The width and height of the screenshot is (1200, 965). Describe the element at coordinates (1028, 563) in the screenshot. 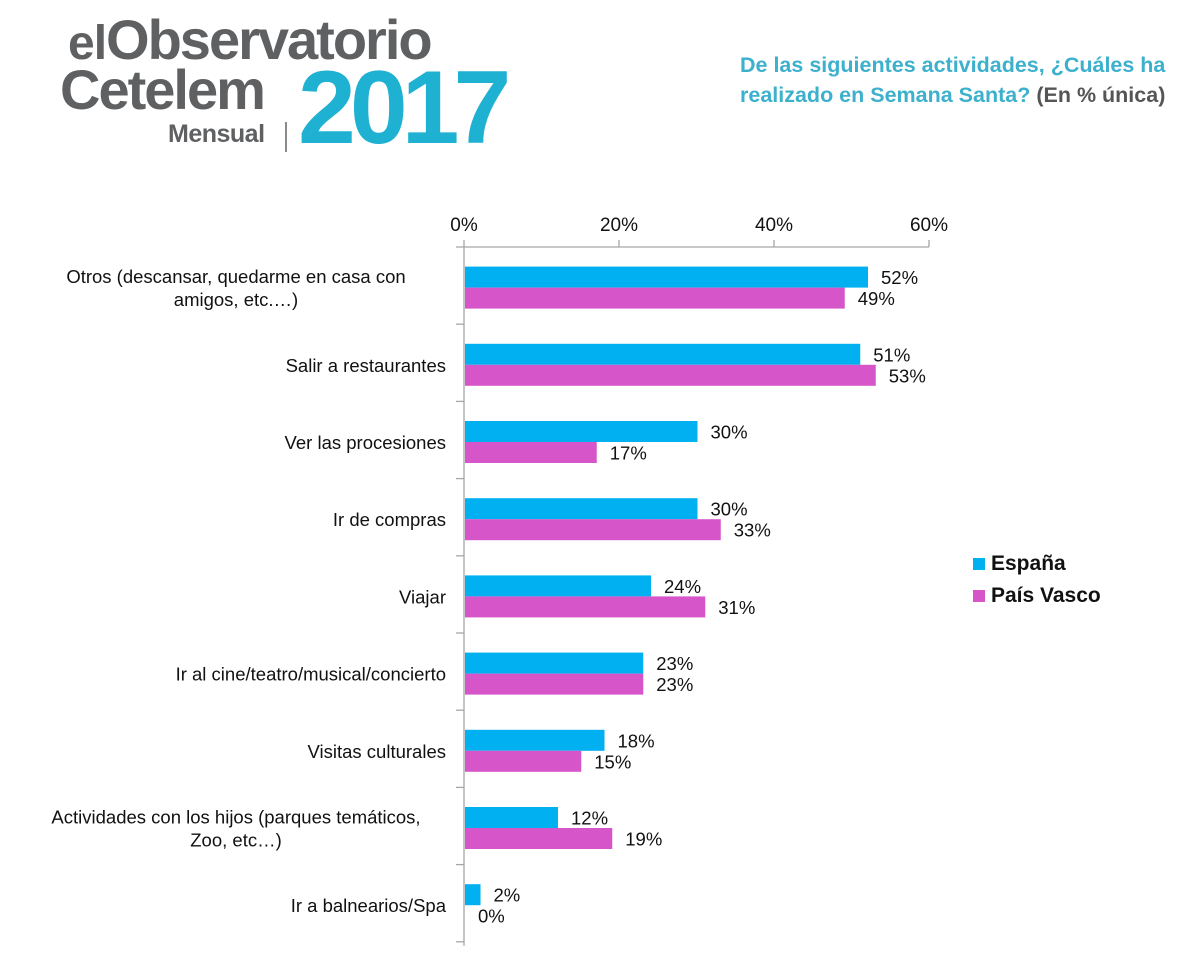

I see `legend-label-espana: España` at that location.